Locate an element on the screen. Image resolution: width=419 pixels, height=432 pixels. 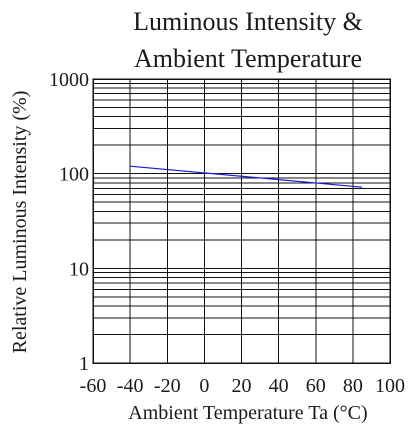
x-tick-label: 20 is located at coordinates (242, 386).